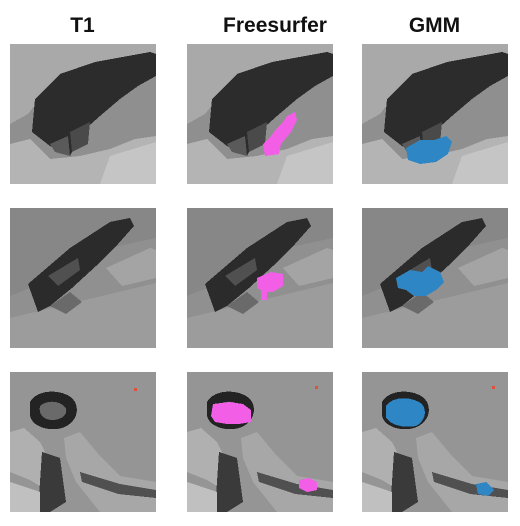  I want to click on panel-freesurfer-row1, so click(260, 114).